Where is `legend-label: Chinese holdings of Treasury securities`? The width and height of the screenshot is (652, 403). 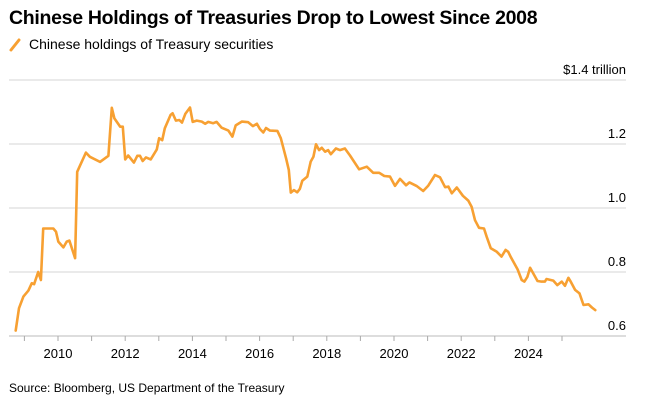
legend-label: Chinese holdings of Treasury securities is located at coordinates (151, 44).